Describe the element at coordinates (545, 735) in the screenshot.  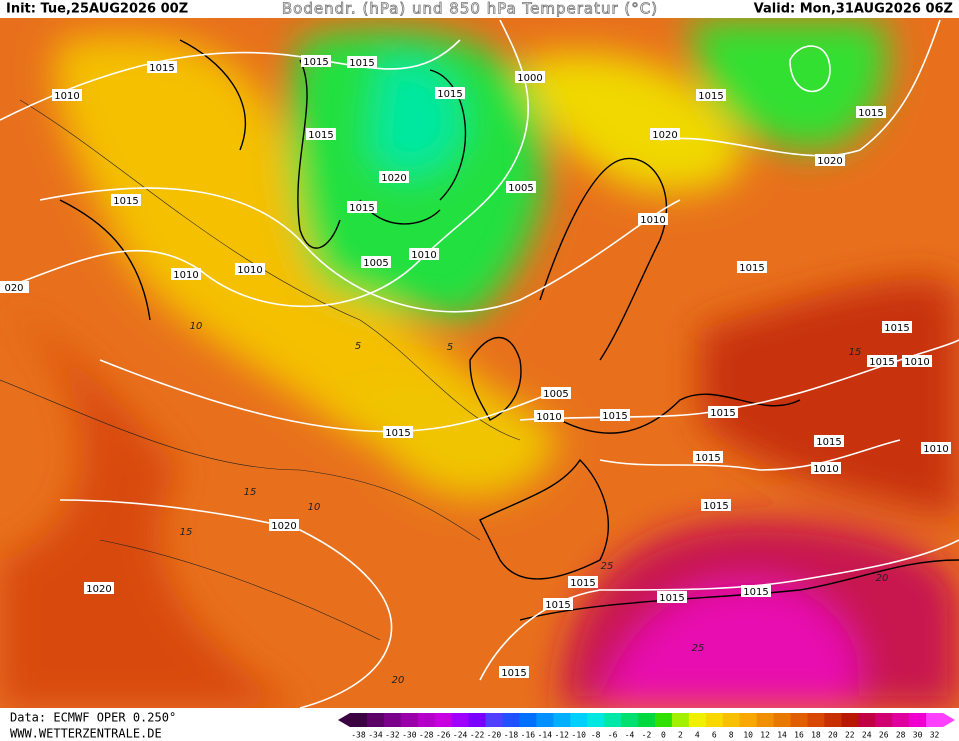
I see `colorbar-label: -14` at that location.